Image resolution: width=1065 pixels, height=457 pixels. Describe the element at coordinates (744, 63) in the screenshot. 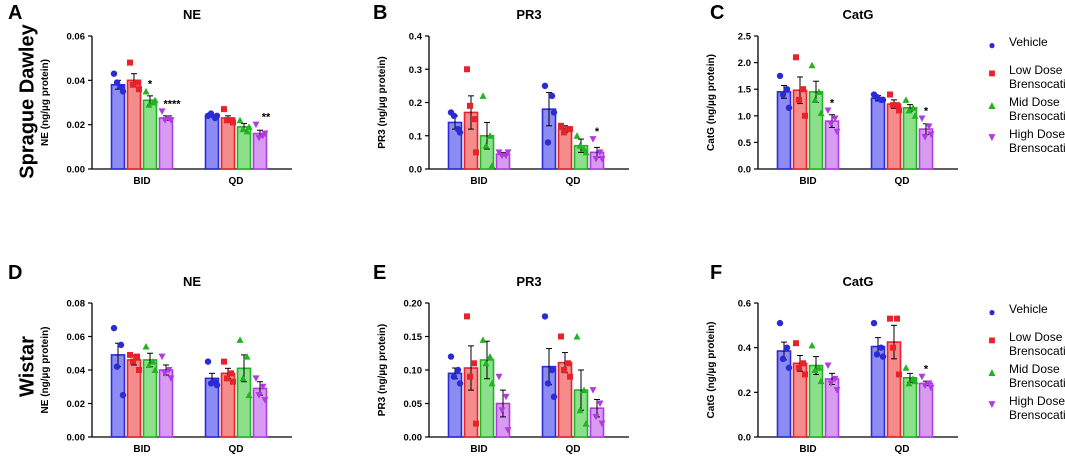

I see `y-tick-label: 2.0` at that location.